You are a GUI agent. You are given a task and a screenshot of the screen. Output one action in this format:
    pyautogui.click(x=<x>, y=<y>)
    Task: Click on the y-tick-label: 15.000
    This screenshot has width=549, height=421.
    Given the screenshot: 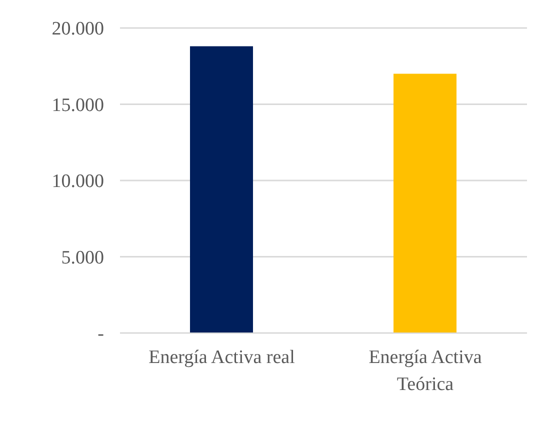 What is the action you would take?
    pyautogui.click(x=78, y=105)
    